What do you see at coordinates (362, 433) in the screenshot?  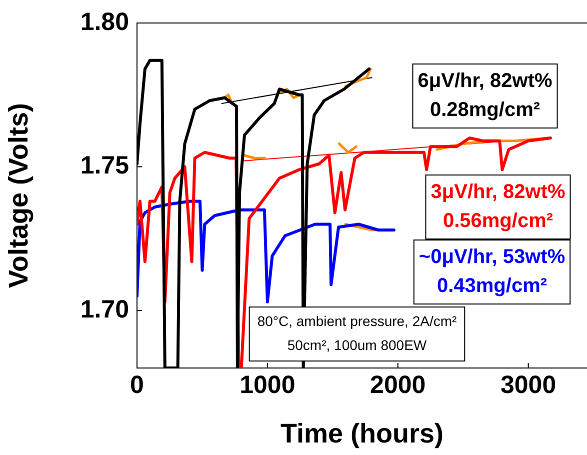 I see `x-axis-title: Time (hours)` at bounding box center [362, 433].